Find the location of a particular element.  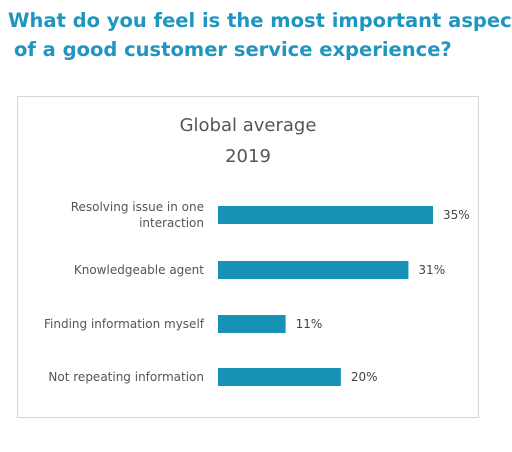

value-label-2: 11% is located at coordinates (309, 324).